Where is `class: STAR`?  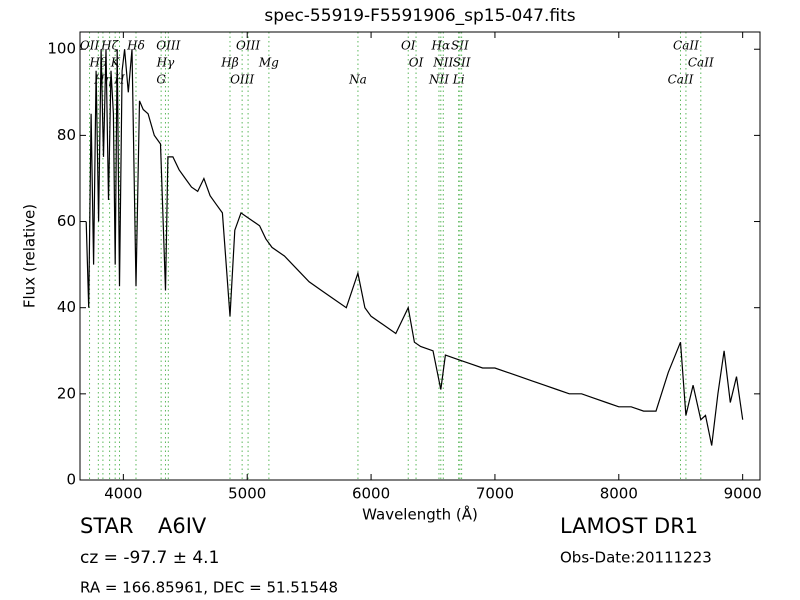
class: STAR is located at coordinates (106, 526).